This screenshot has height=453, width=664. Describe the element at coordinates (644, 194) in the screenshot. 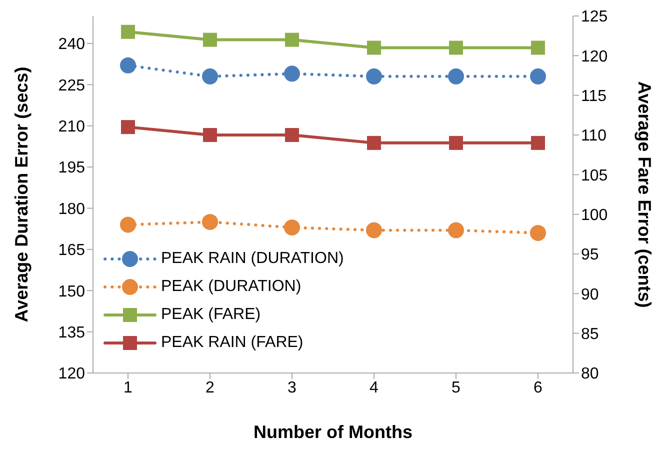

I see `y2-axis-title: Average Fare Error (cents)` at that location.